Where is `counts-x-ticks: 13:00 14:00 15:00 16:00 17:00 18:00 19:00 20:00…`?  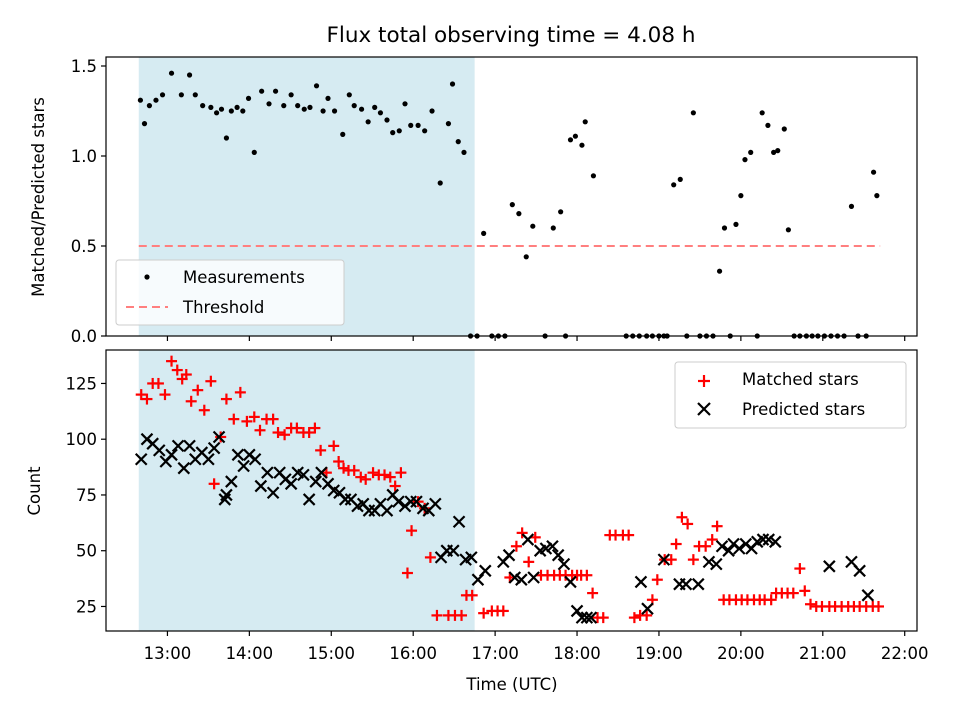
counts-x-ticks: 13:00 14:00 15:00 16:00 17:00 18:00 19:00 20:00… is located at coordinates (536, 647).